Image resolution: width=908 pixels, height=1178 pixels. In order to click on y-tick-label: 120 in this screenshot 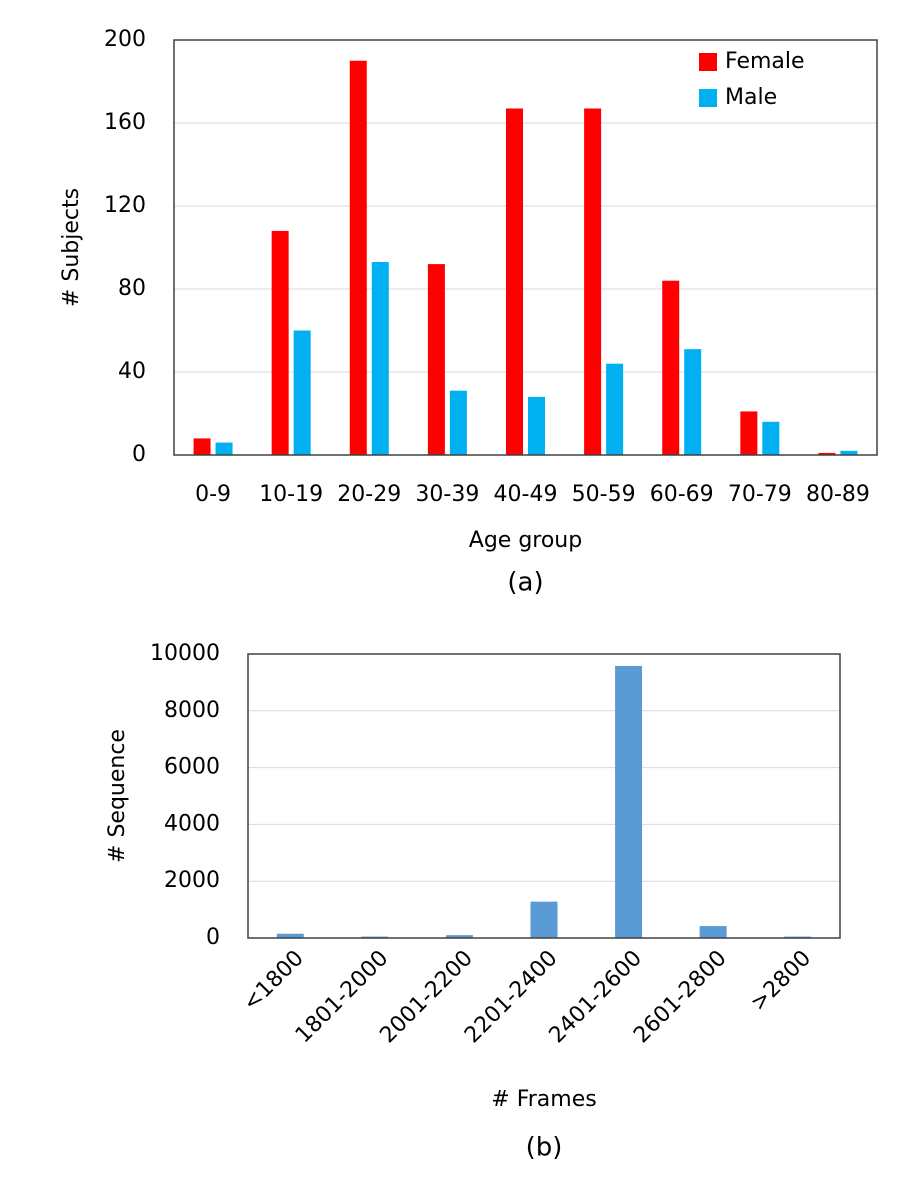, I will do `click(125, 205)`.